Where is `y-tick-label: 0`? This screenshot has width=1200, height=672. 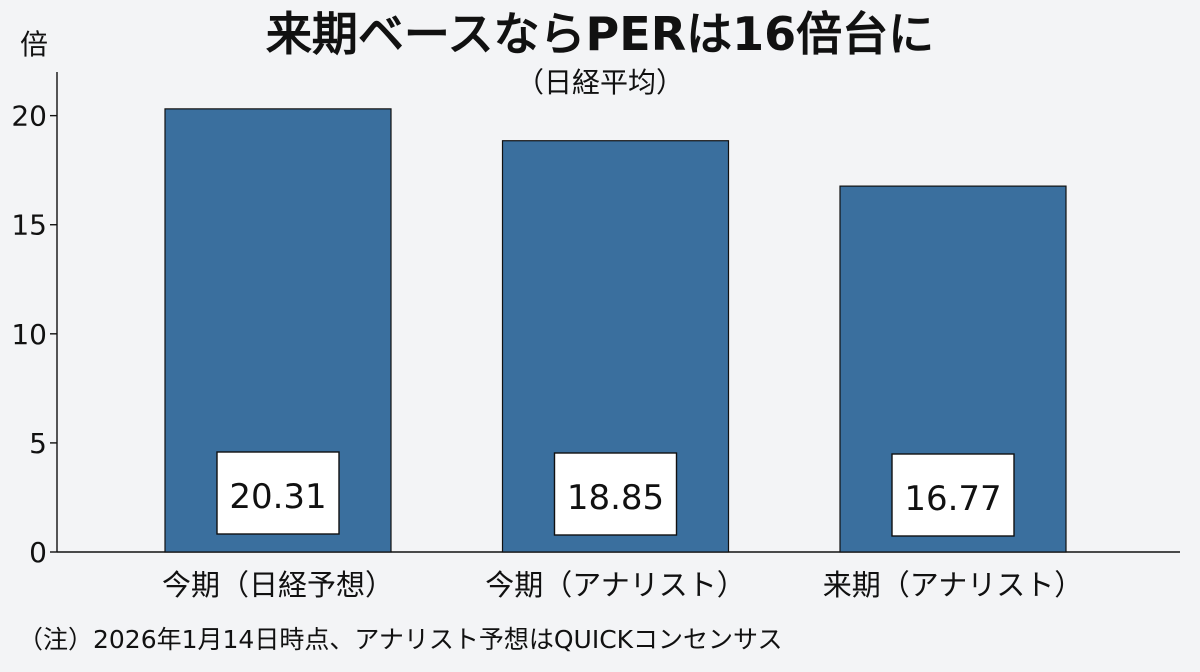
y-tick-label: 0 is located at coordinates (38, 552).